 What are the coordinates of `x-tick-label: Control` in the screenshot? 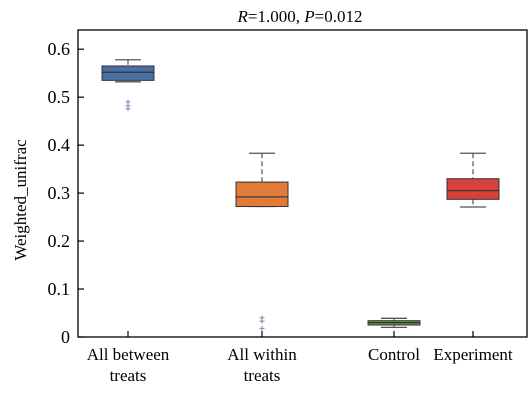 It's located at (394, 354).